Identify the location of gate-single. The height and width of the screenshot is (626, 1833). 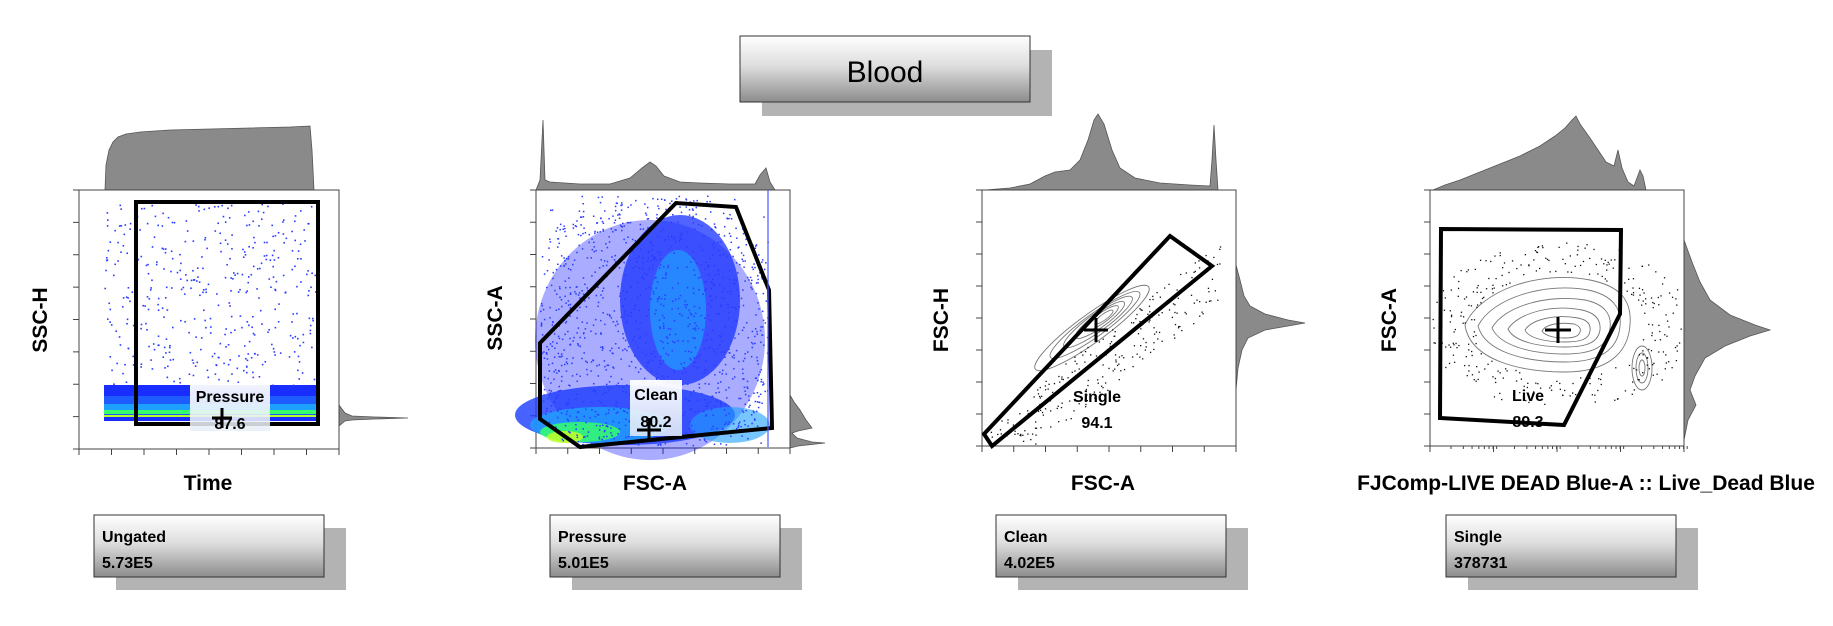
(1098, 341).